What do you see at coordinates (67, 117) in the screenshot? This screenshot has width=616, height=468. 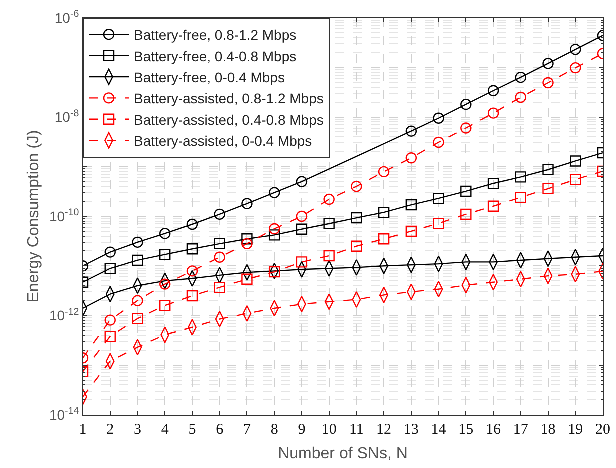 I see `y-tick-label: 10$^{-8}$` at bounding box center [67, 117].